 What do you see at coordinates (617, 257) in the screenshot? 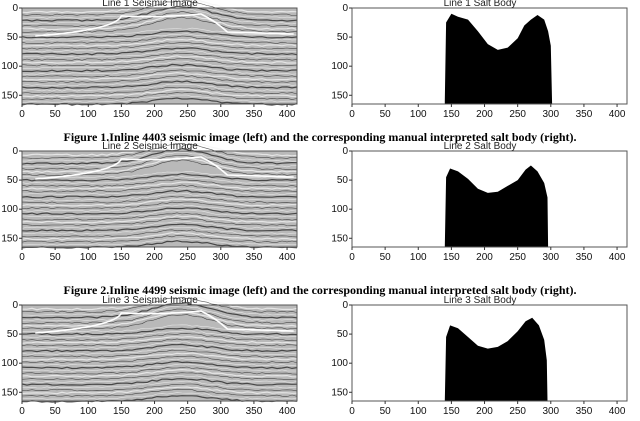
I see `x-tick-label: 400` at bounding box center [617, 257].